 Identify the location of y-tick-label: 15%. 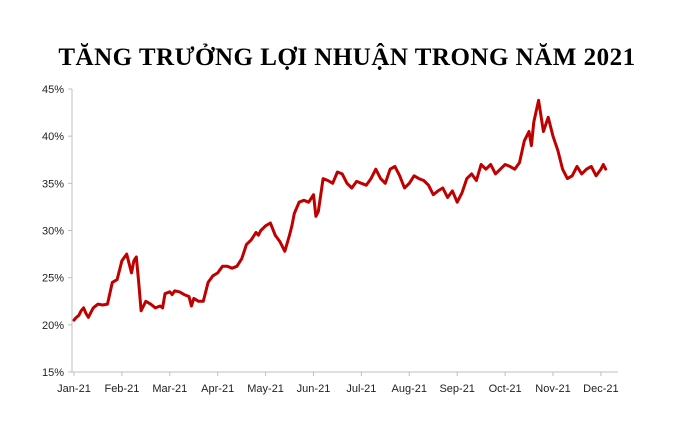
(53, 373).